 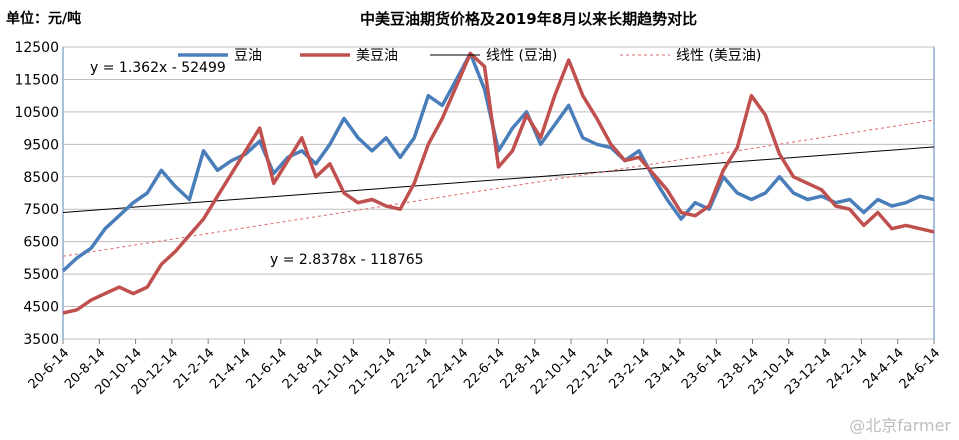 I want to click on legend-label: 线性 (美豆油), so click(x=718, y=56).